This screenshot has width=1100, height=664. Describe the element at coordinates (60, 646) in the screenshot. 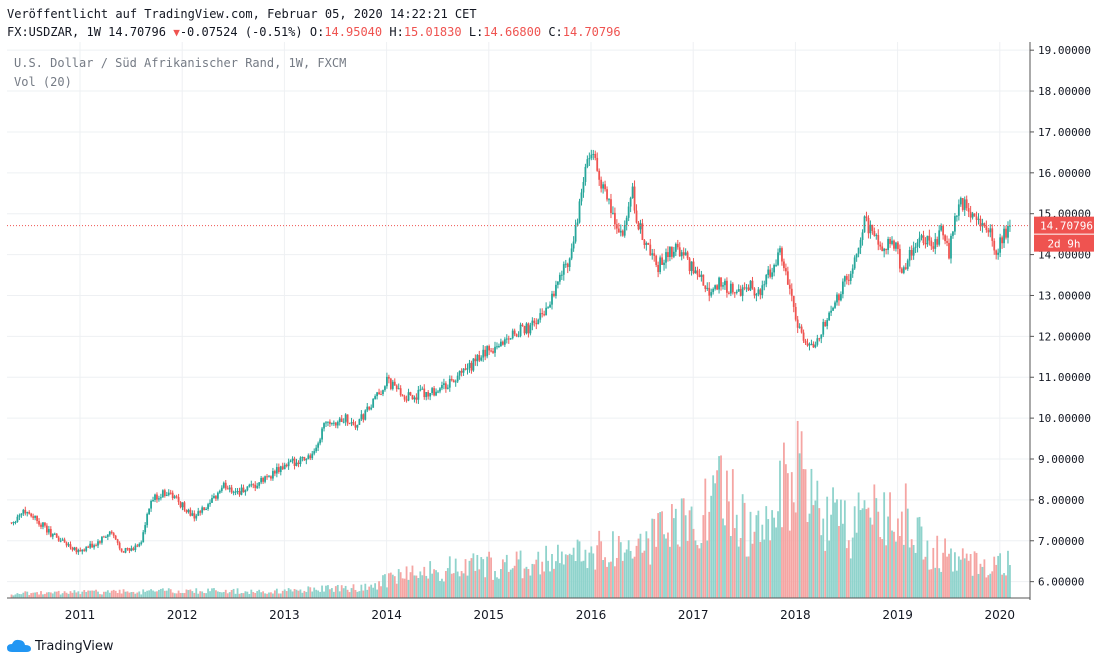

I see `tradingview-logo: TradingView` at that location.